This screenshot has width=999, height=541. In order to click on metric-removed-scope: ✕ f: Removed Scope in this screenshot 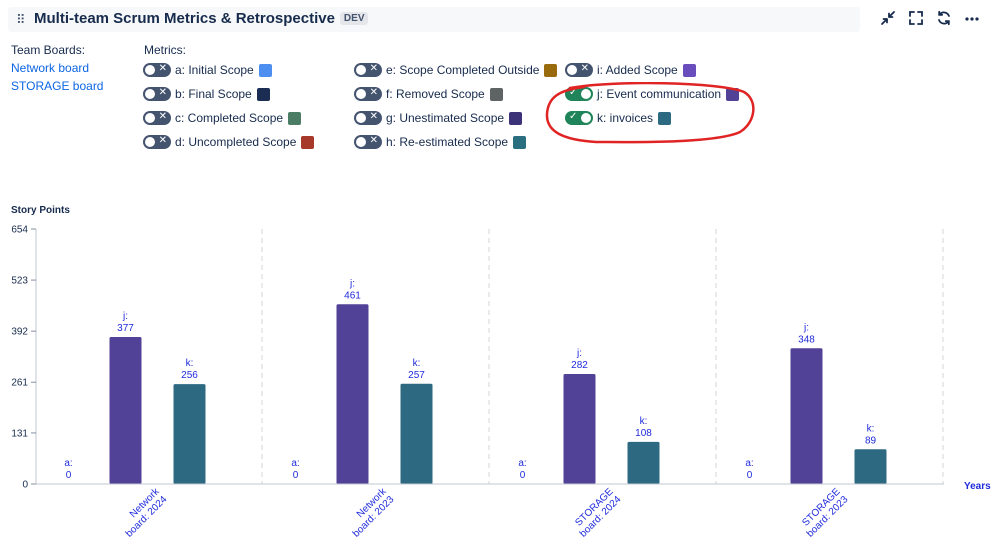, I will do `click(428, 94)`.